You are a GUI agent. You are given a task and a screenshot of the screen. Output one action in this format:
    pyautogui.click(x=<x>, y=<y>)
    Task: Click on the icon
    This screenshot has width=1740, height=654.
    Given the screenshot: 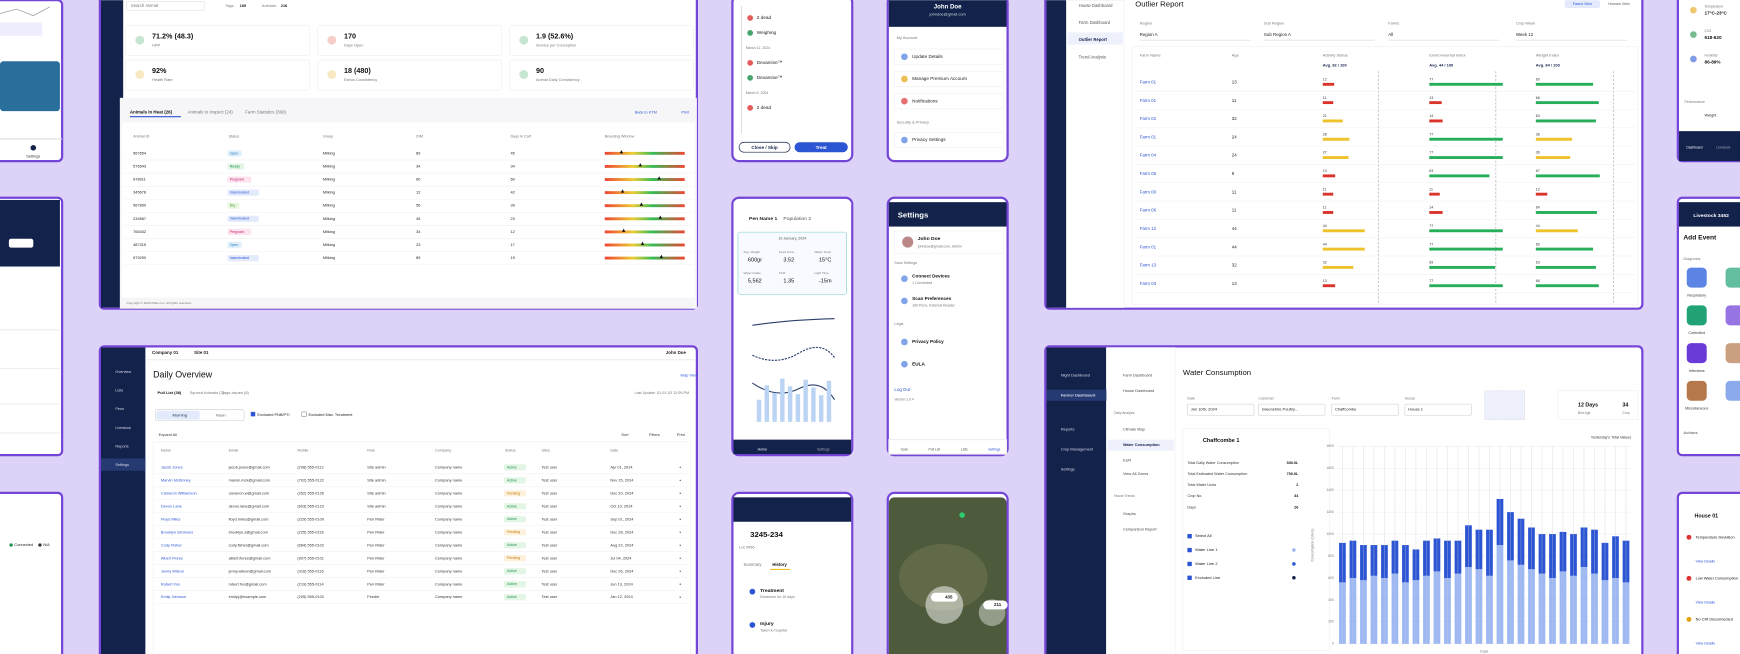 What is the action you would take?
    pyautogui.click(x=1693, y=59)
    